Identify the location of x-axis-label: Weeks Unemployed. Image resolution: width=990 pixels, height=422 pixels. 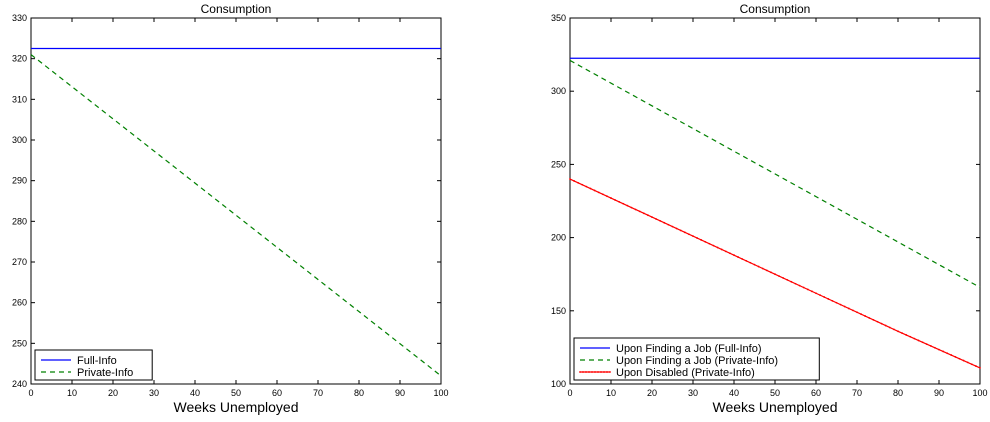
(235, 407).